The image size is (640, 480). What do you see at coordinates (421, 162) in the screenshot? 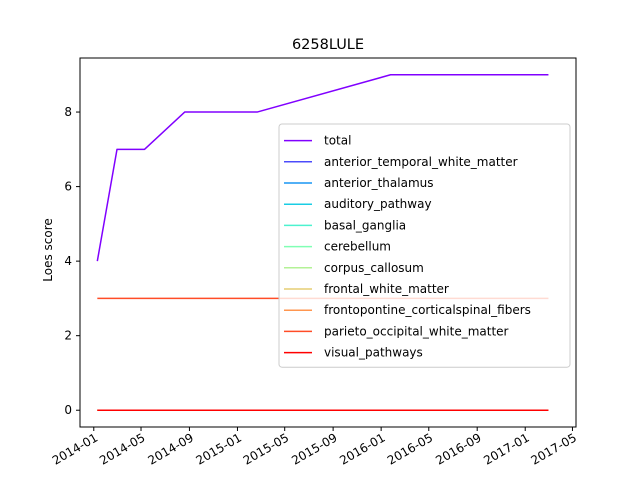
I see `legend-label: anterior_temporal_white_matter` at bounding box center [421, 162].